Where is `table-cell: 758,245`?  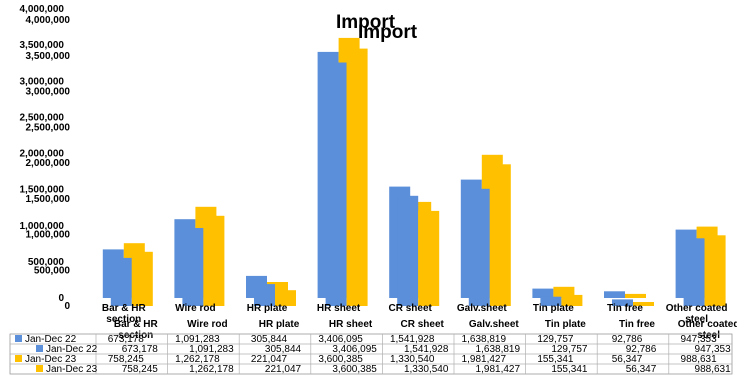
table-cell: 758,245 is located at coordinates (140, 369).